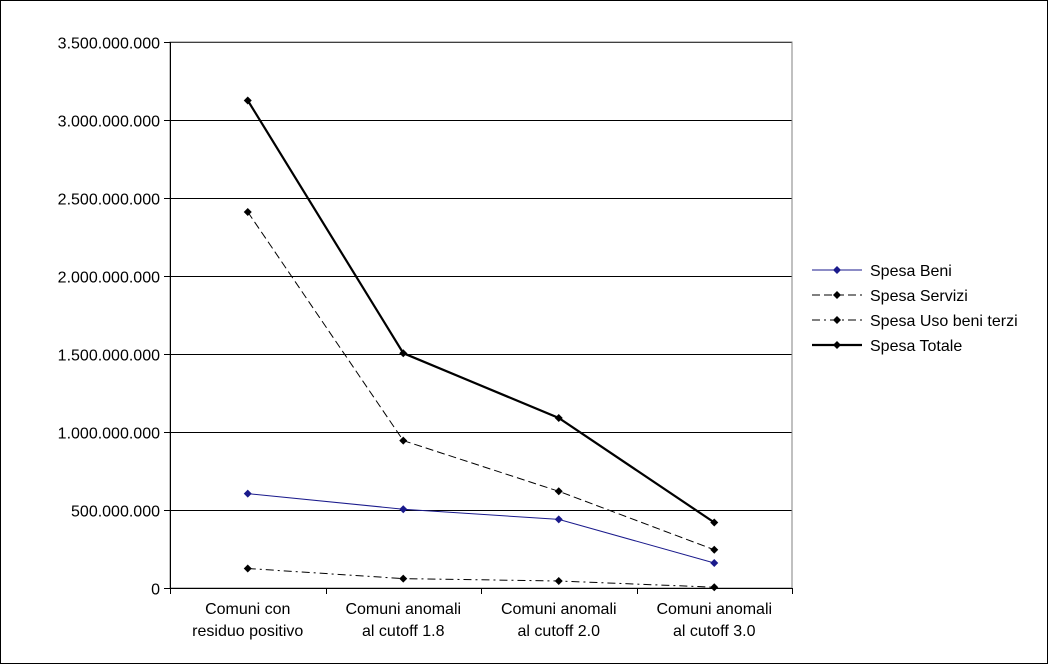  I want to click on y-tick-label: 2.000.000.000, so click(109, 278).